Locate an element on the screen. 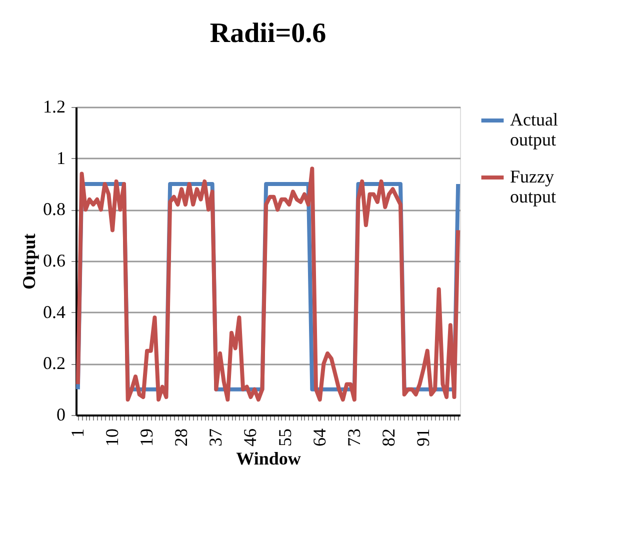 This screenshot has width=640, height=533. y-tick-label: 0.8 is located at coordinates (54, 209).